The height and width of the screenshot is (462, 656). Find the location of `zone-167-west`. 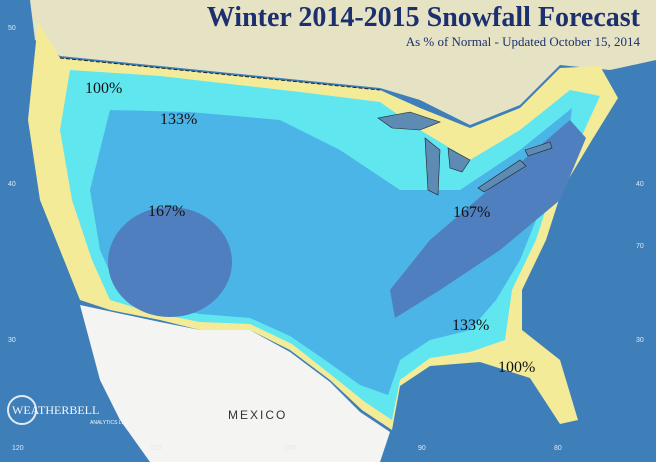

zone-167-west is located at coordinates (170, 262).